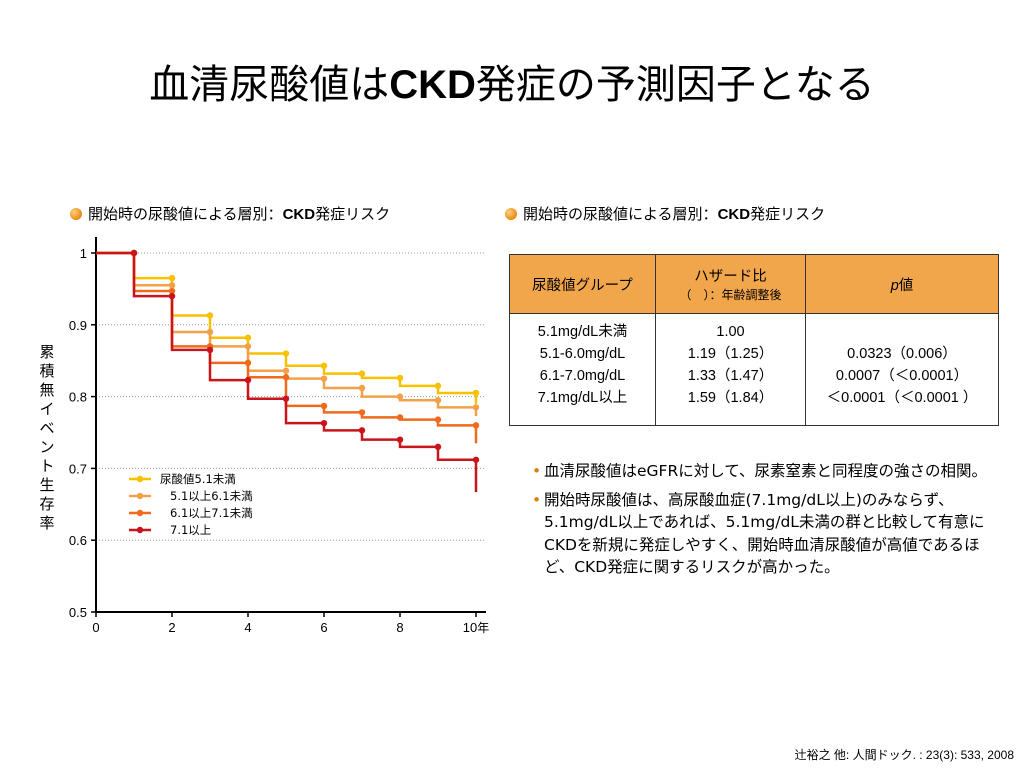  Describe the element at coordinates (78, 325) in the screenshot. I see `y-tick-label: 0.9` at that location.